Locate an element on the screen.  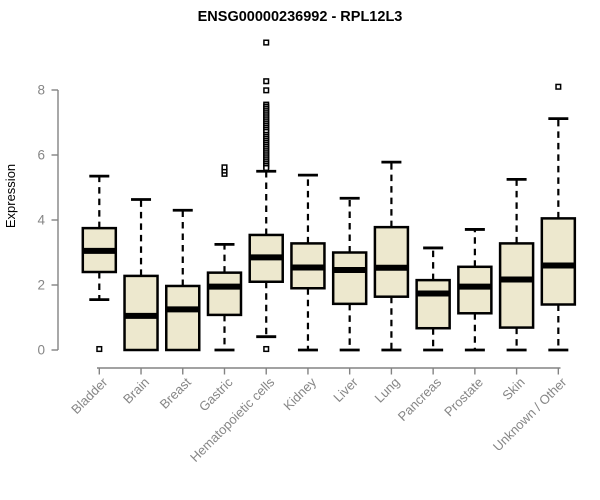
y-tick-label: 2 is located at coordinates (41, 285).